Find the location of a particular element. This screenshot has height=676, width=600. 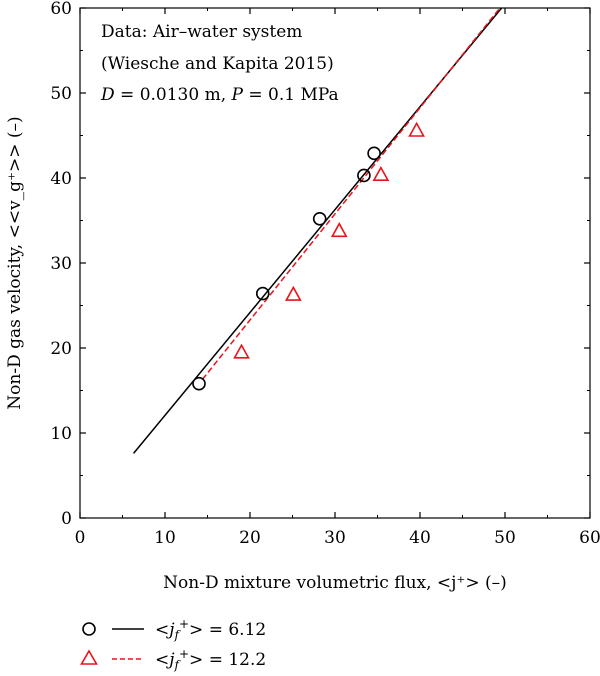

y-axis-title: Non-D gas velocity, <<v_g⁺>> (–) is located at coordinates (15, 262).